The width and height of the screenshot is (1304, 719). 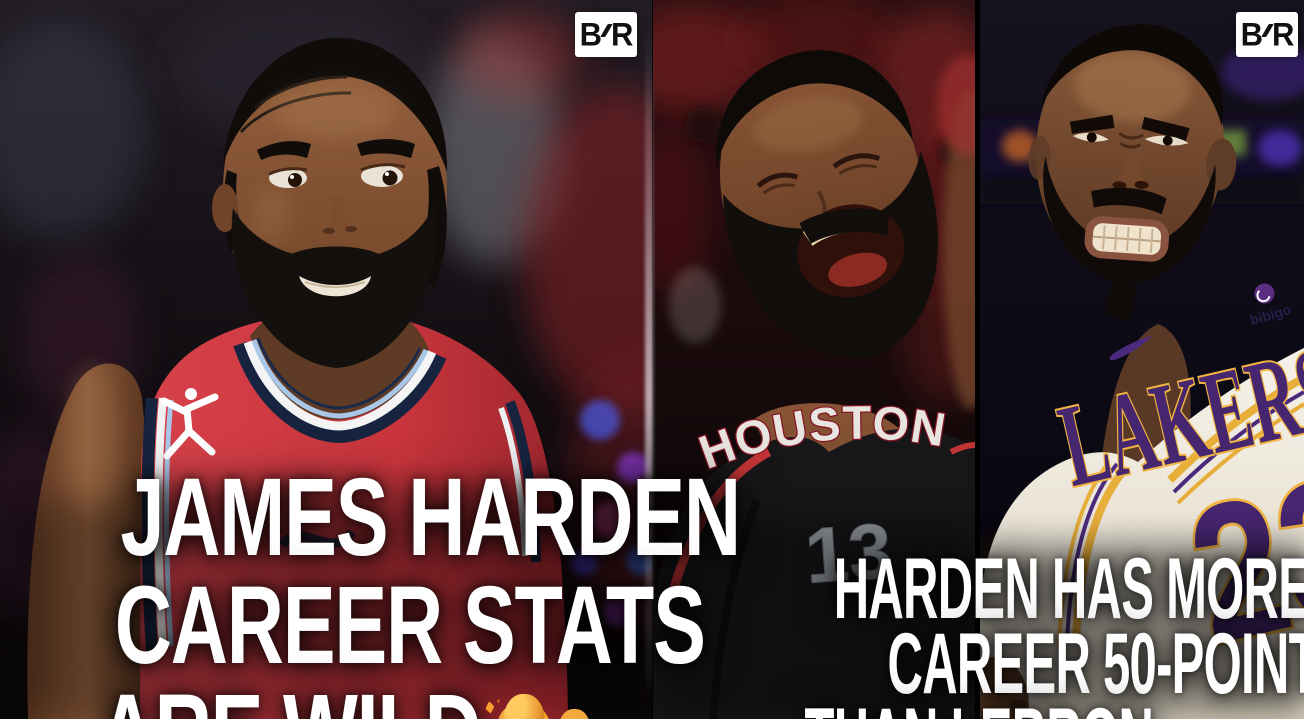 I want to click on exploding-head-emoji, so click(x=523, y=706).